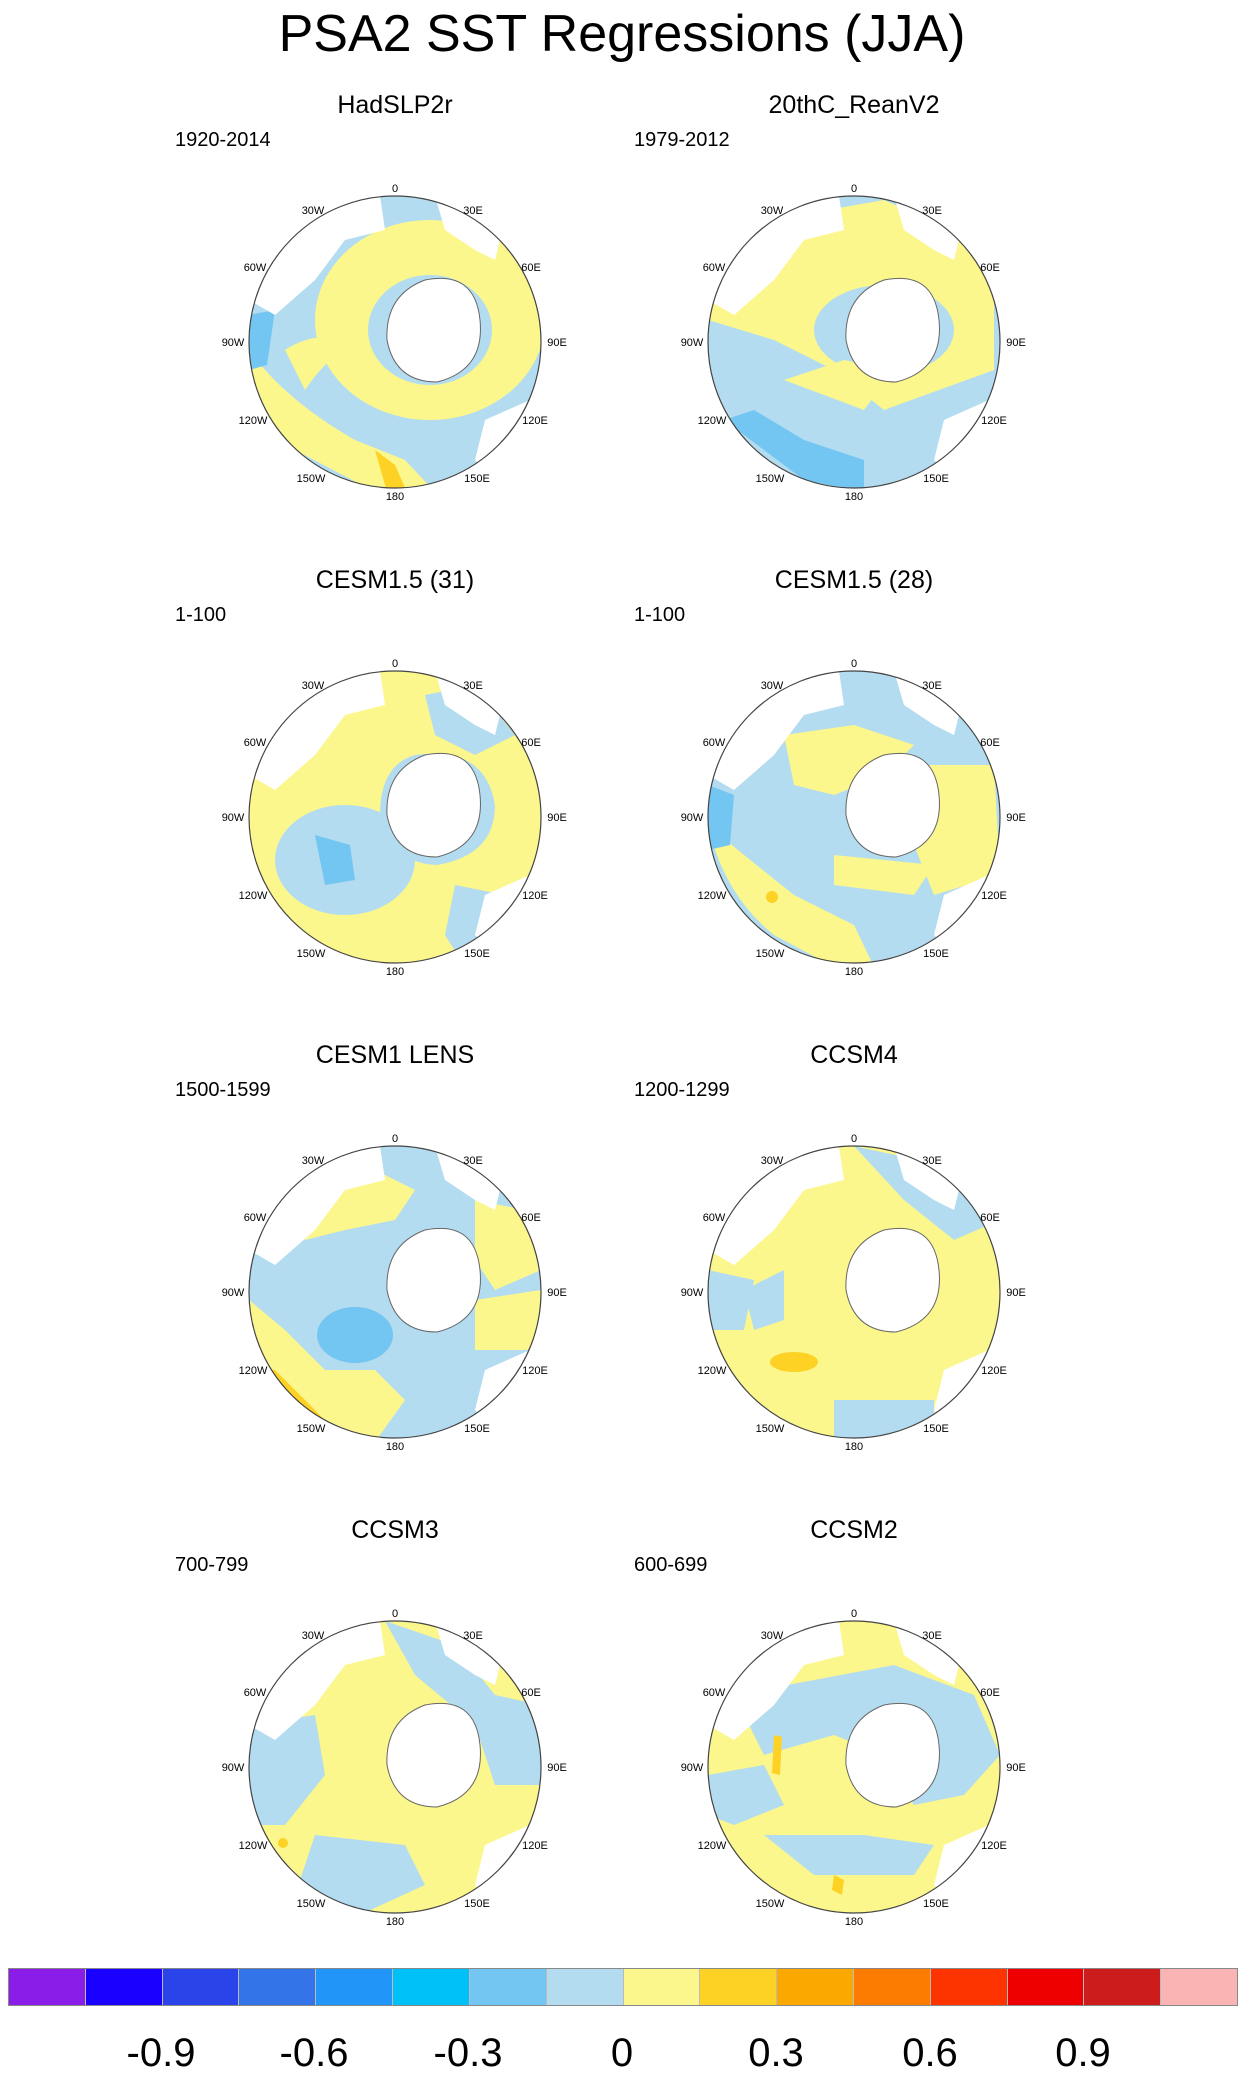 The image size is (1244, 2086). Describe the element at coordinates (161, 2053) in the screenshot. I see `colorbar-label: -0.9` at that location.